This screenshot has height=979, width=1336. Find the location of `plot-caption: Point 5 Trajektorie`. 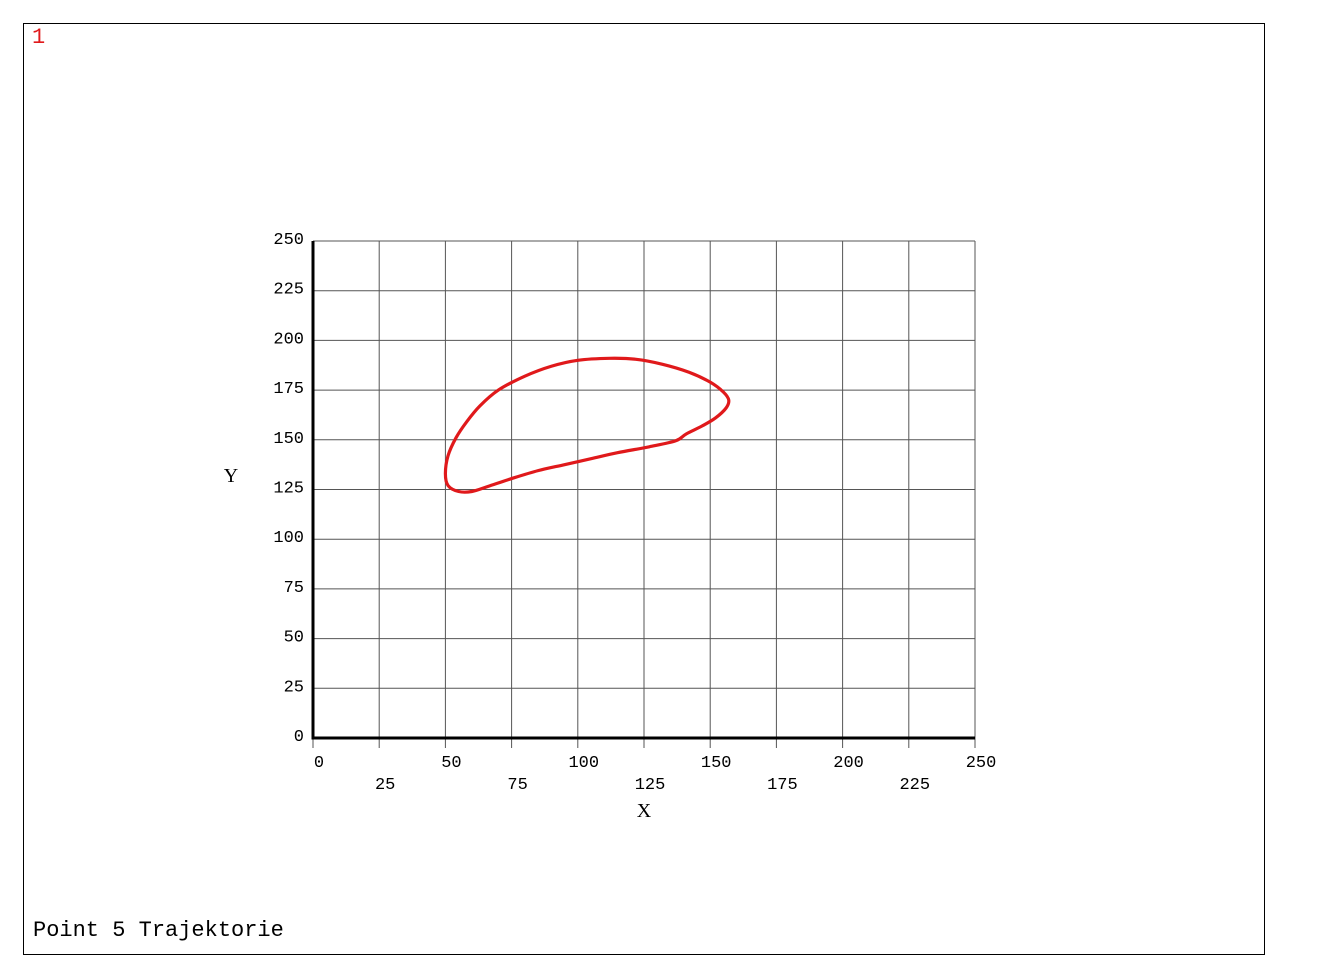

plot-caption: Point 5 Trajektorie is located at coordinates (158, 930).